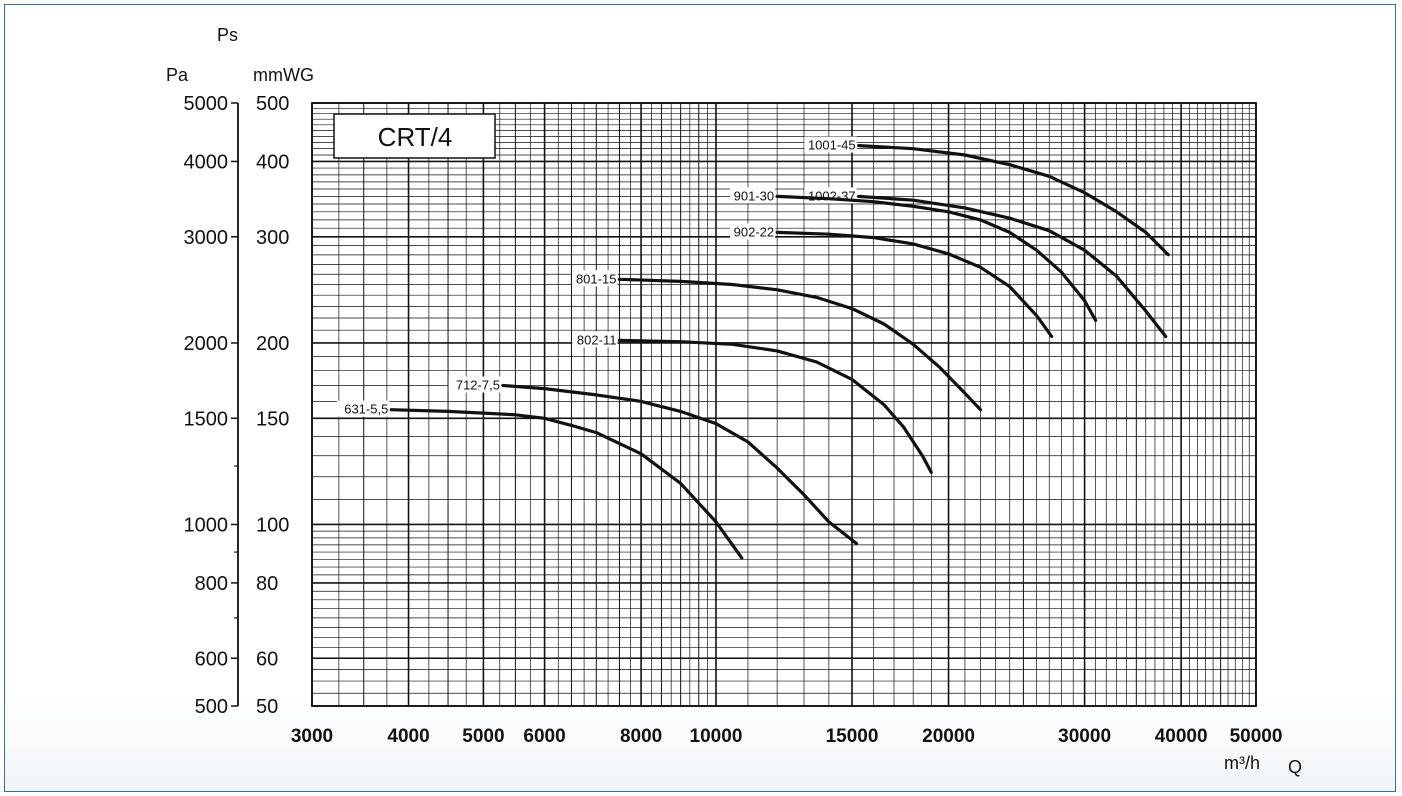 Image resolution: width=1402 pixels, height=796 pixels. What do you see at coordinates (211, 584) in the screenshot?
I see `y-left-tick-label: 800` at bounding box center [211, 584].